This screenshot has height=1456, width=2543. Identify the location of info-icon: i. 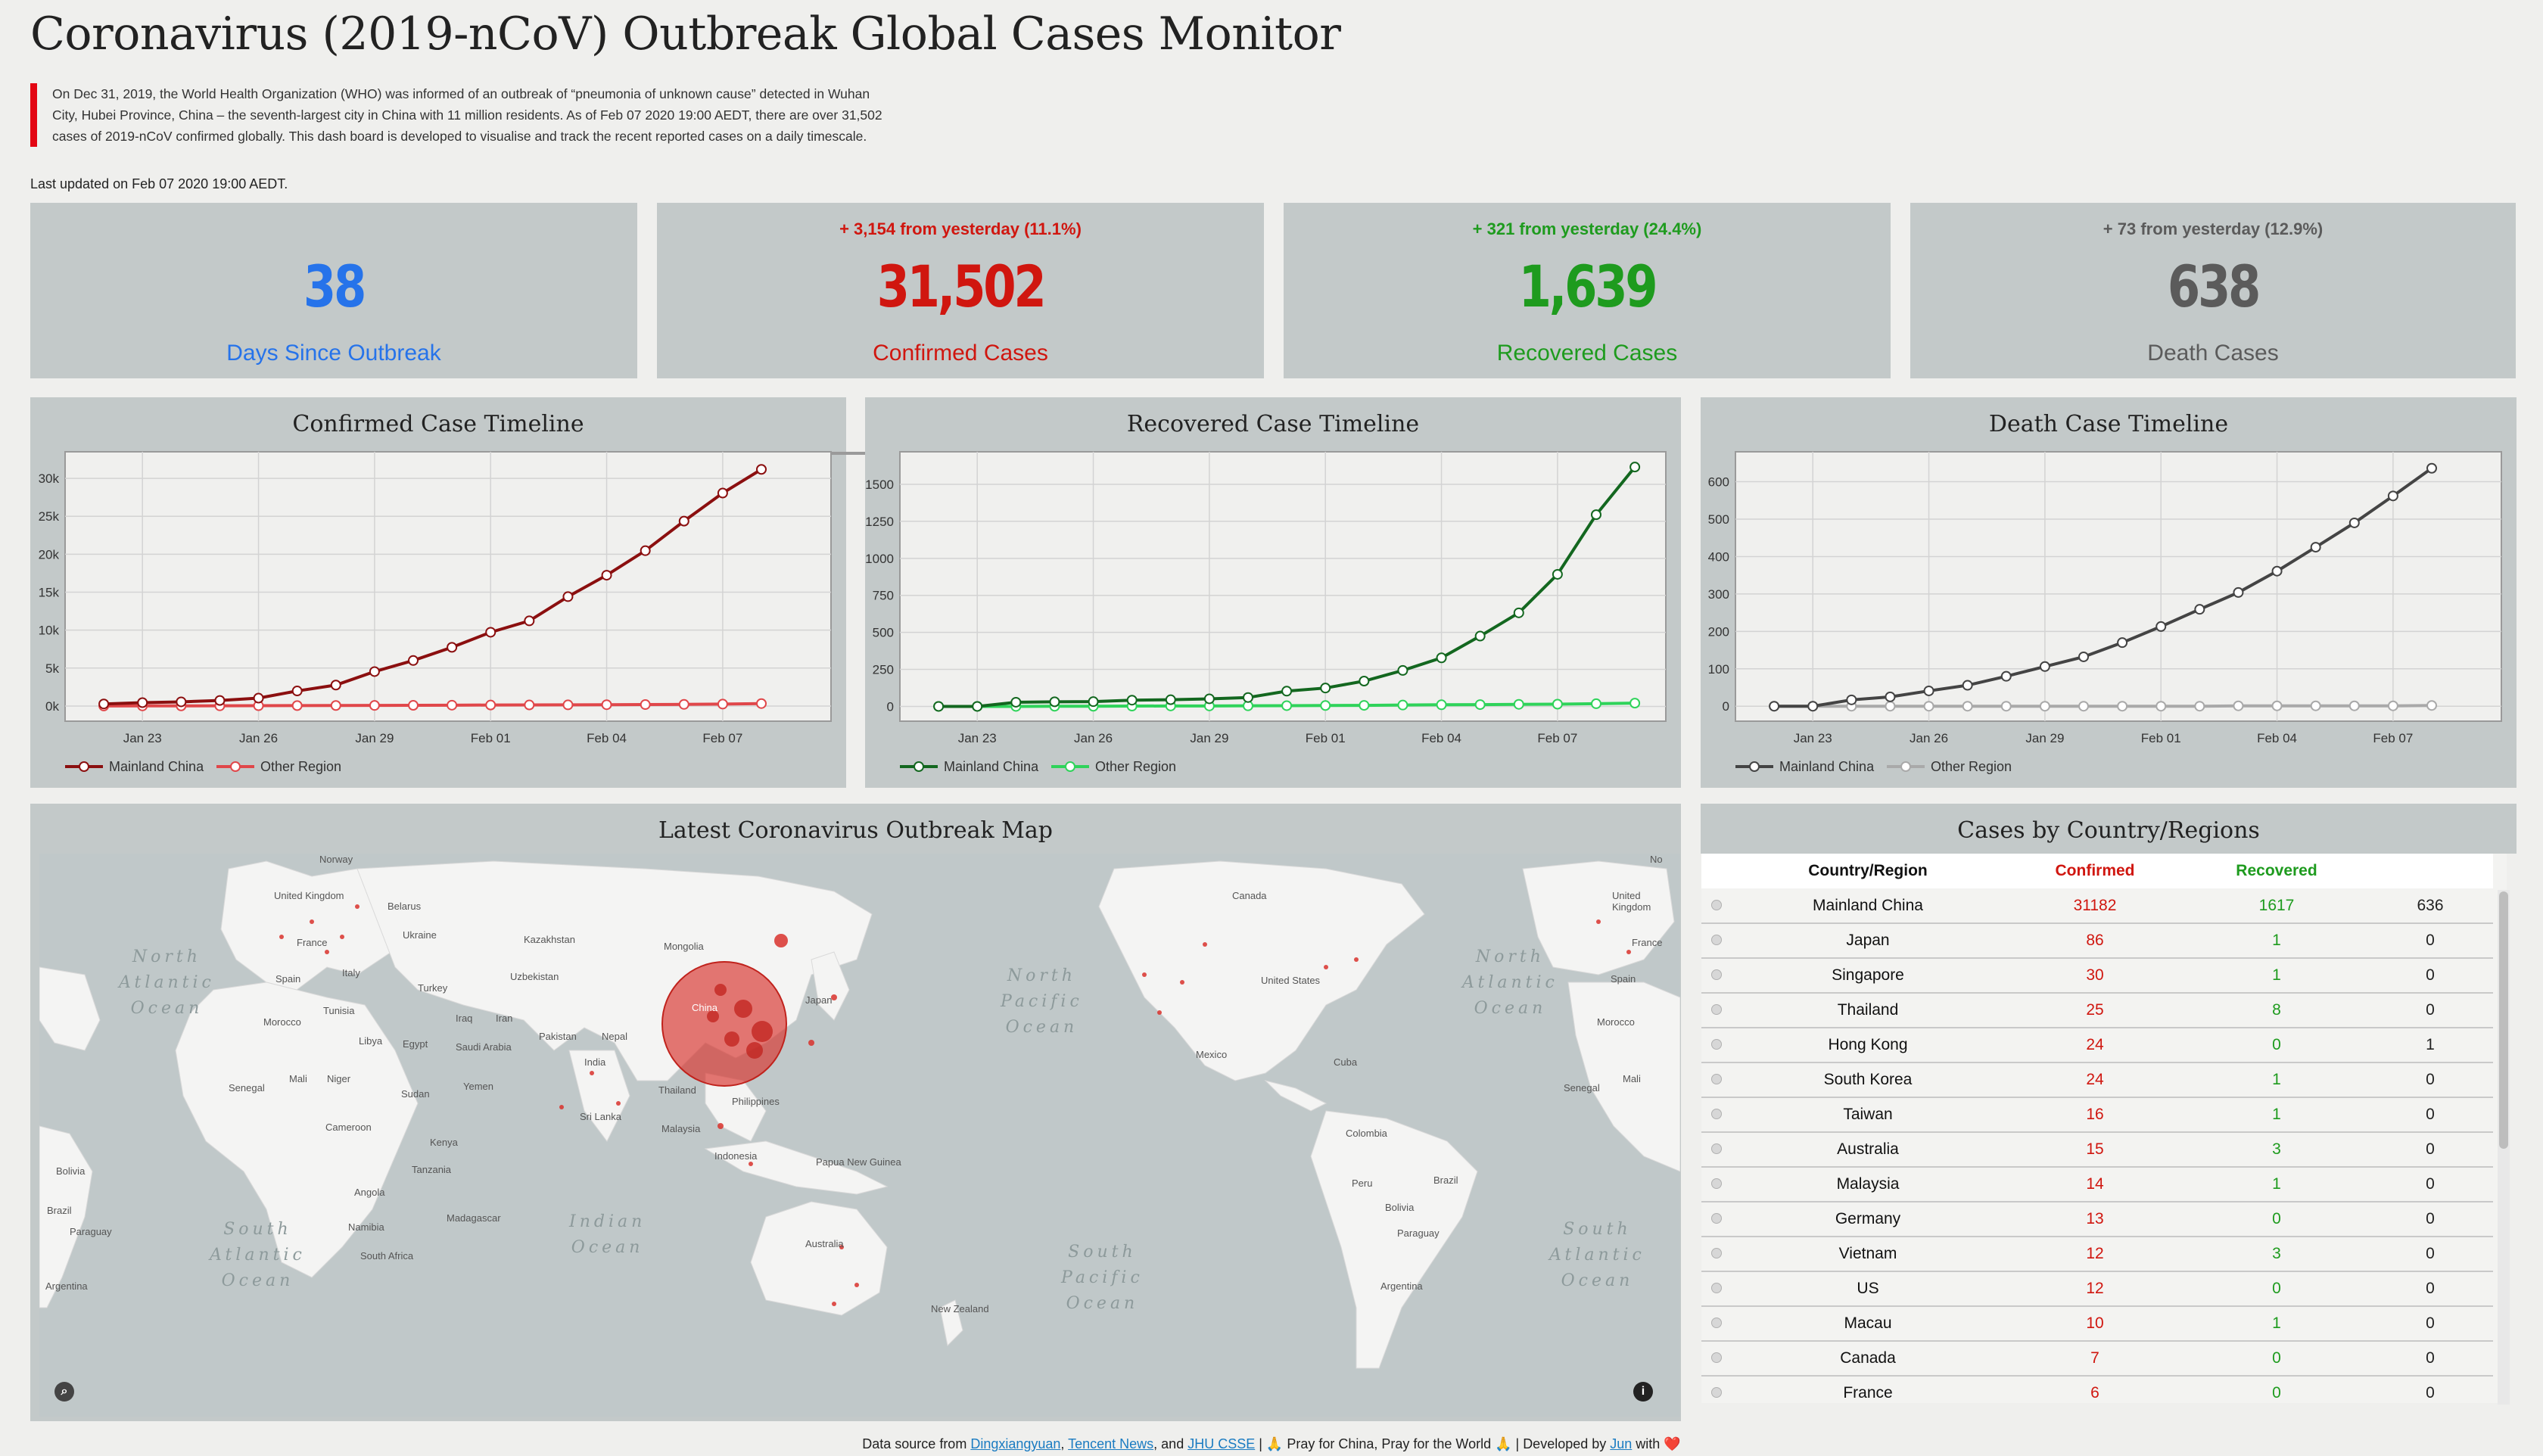
(1643, 1392).